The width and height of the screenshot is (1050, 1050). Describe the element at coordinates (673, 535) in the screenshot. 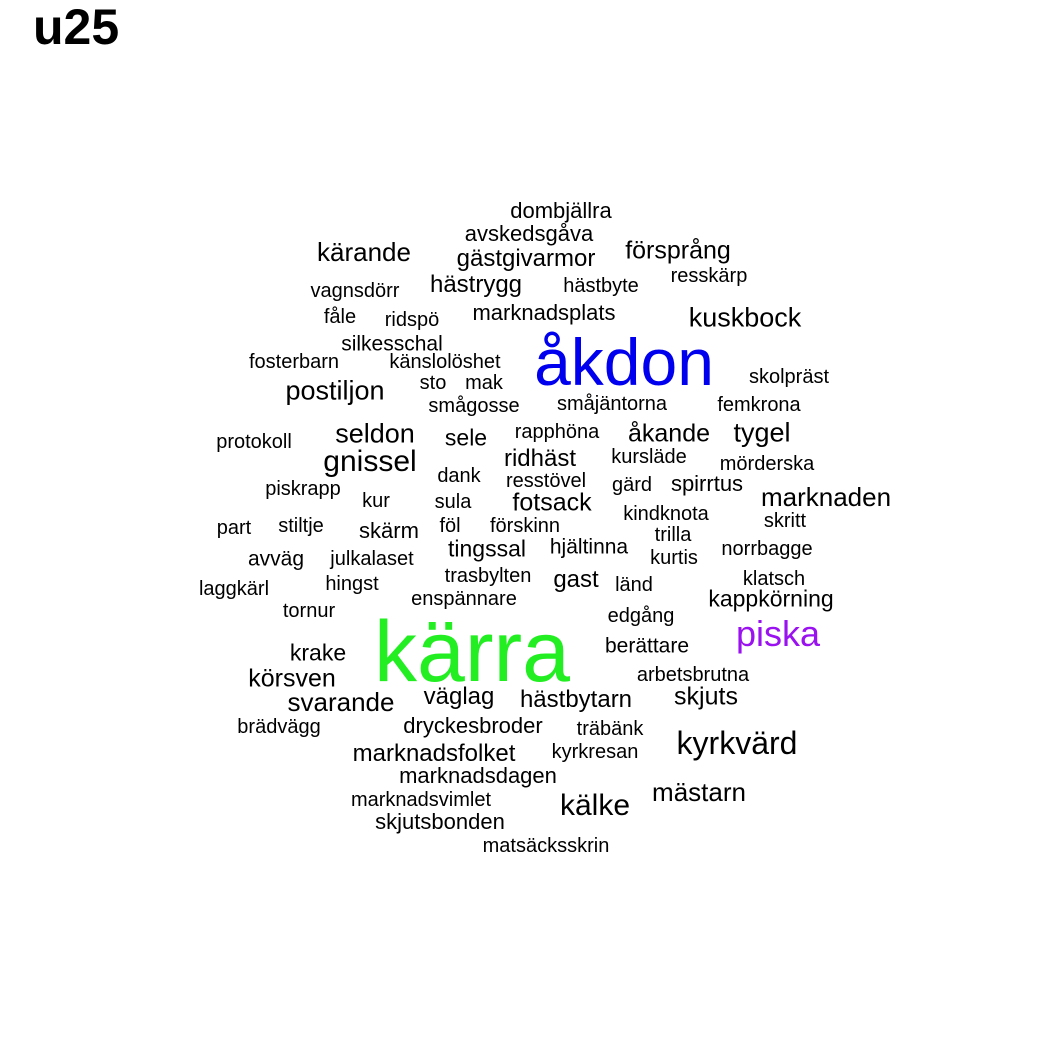

I see `word-trilla: trilla` at that location.